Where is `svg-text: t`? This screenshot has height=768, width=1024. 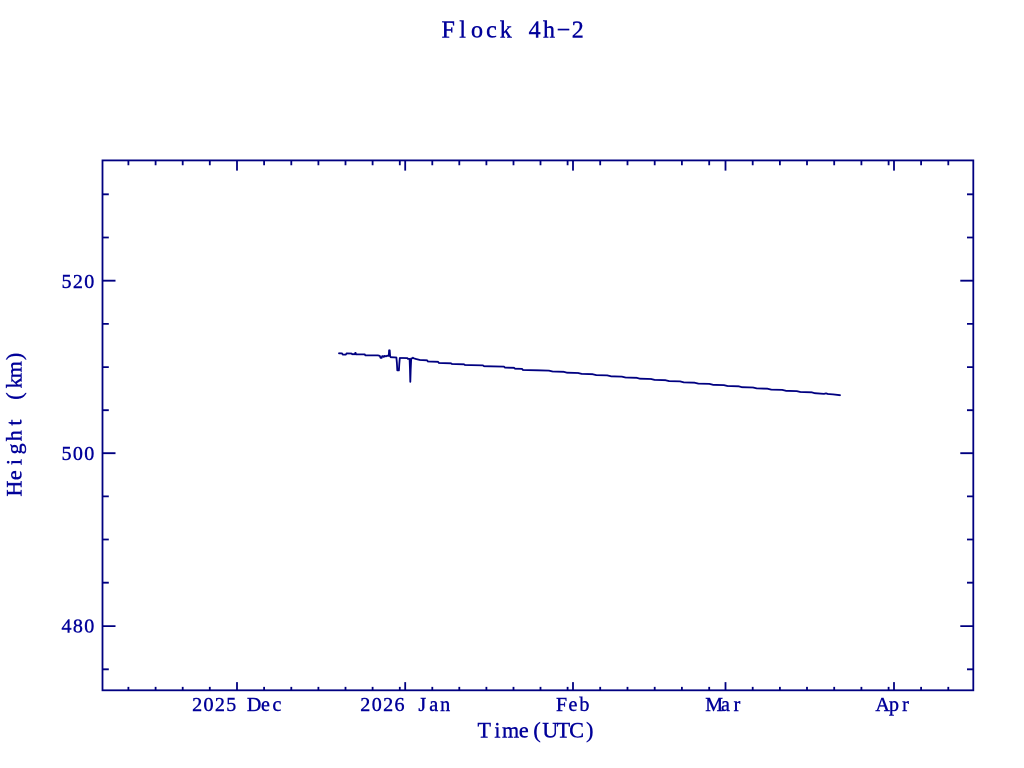
svg-text: t is located at coordinates (14, 422).